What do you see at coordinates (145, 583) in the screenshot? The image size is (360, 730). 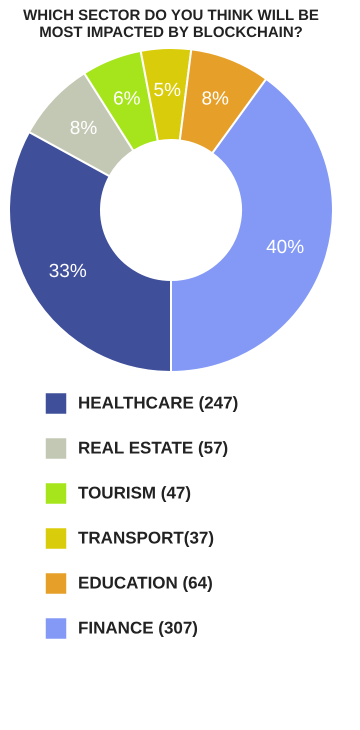 I see `legend-label: EDUCATION (64)` at bounding box center [145, 583].